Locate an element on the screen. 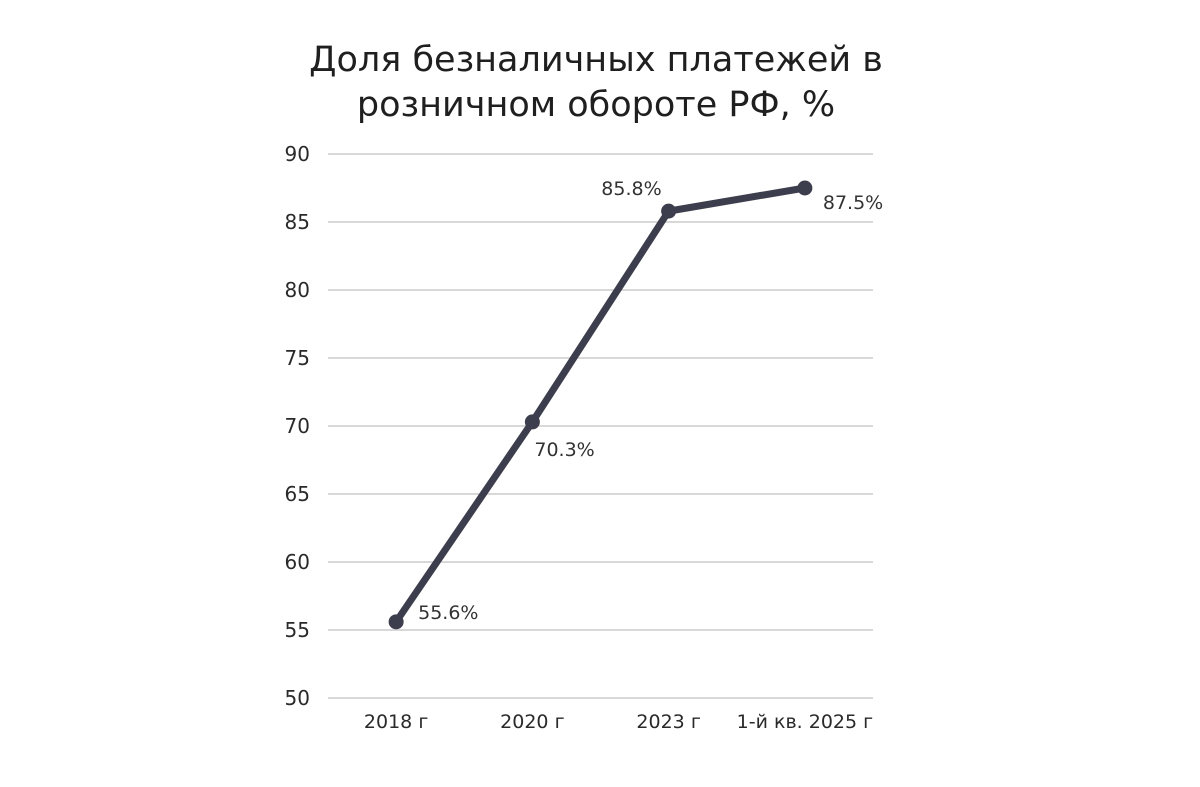 This screenshot has height=787, width=1200. y-tick-label-80: 80 is located at coordinates (297, 290).